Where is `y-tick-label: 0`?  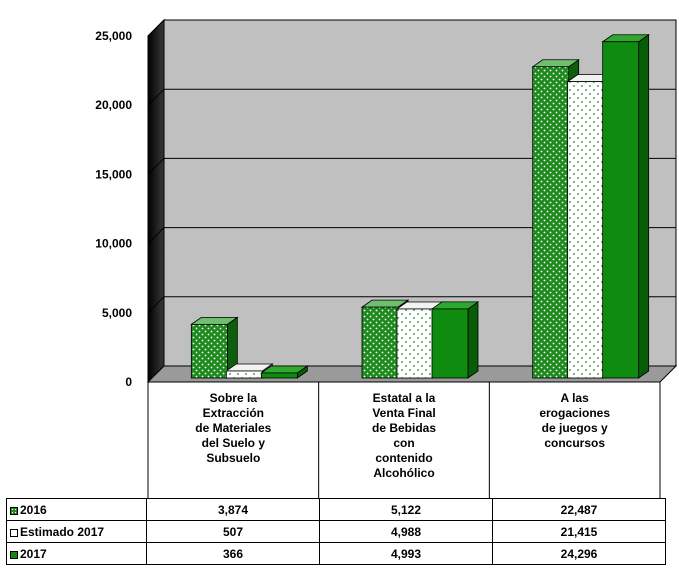
y-tick-label: 0 is located at coordinates (128, 382).